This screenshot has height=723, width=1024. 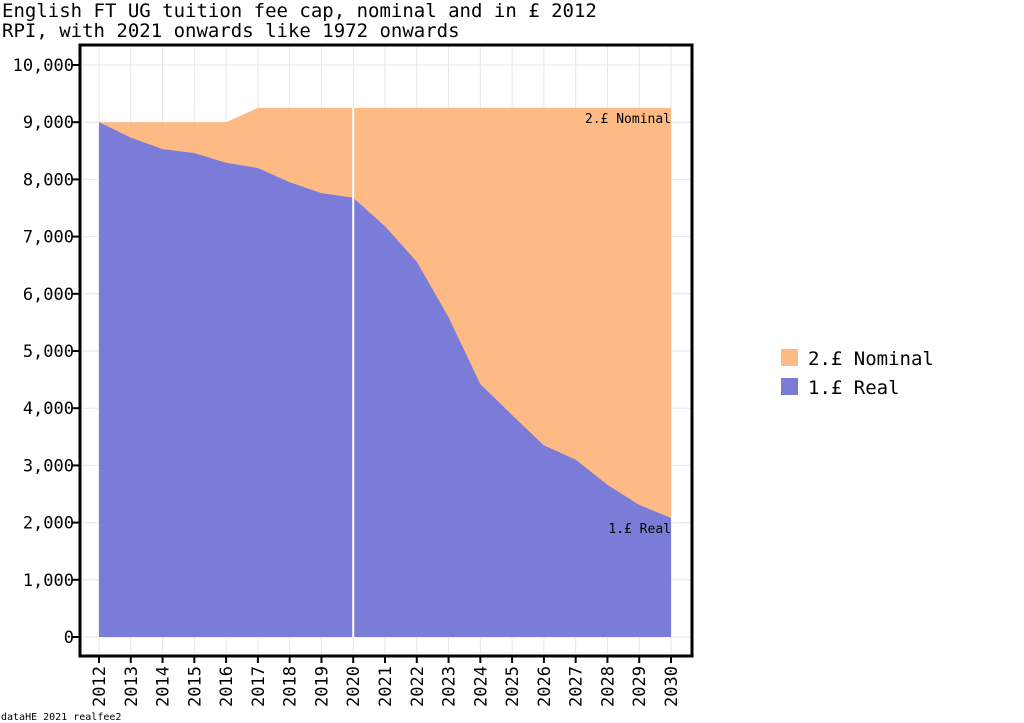 I want to click on x-tick-label-2024: 2024, so click(x=481, y=686).